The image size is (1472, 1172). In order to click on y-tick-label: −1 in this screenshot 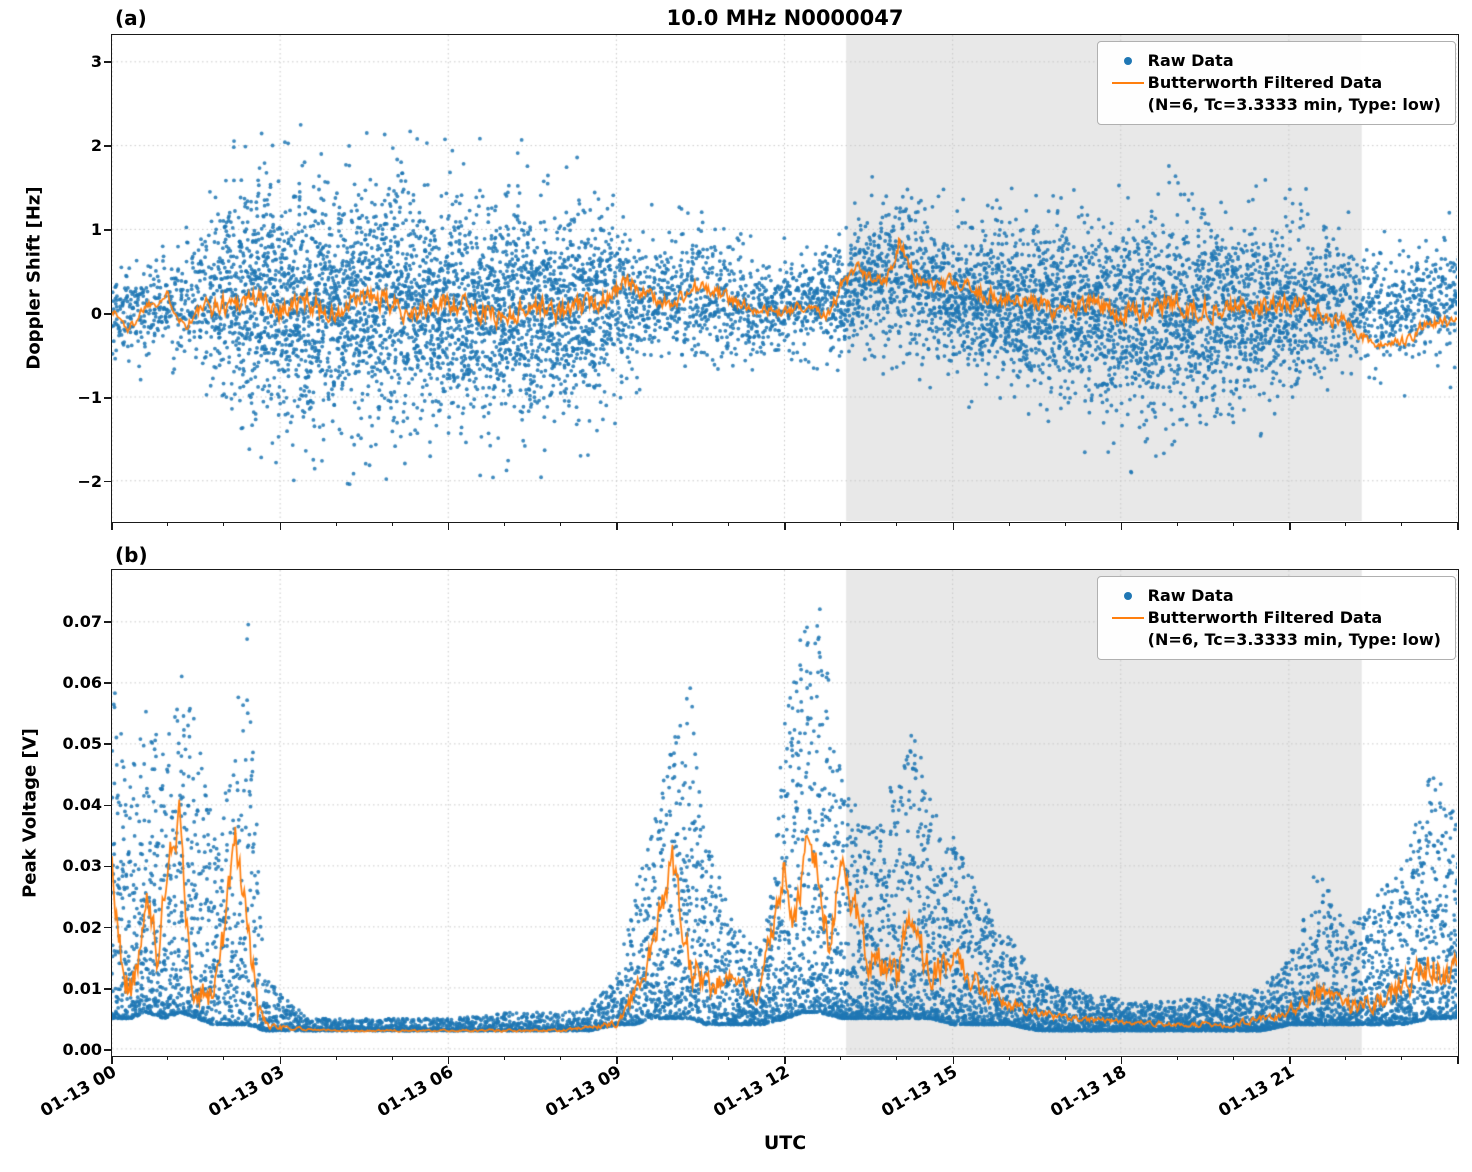, I will do `click(89, 397)`.